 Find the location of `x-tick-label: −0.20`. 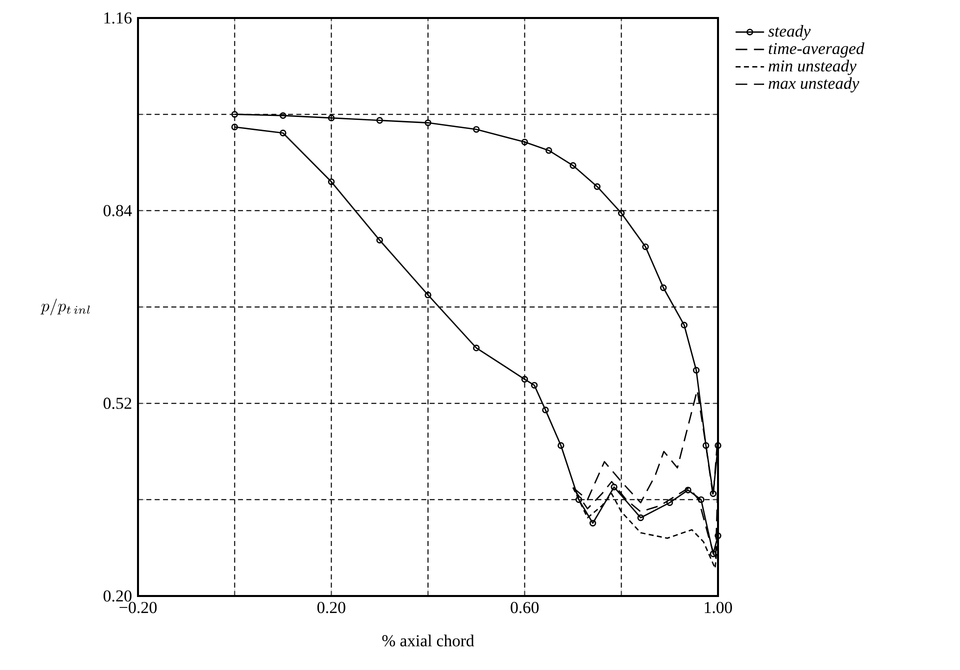

x-tick-label: −0.20 is located at coordinates (138, 608).